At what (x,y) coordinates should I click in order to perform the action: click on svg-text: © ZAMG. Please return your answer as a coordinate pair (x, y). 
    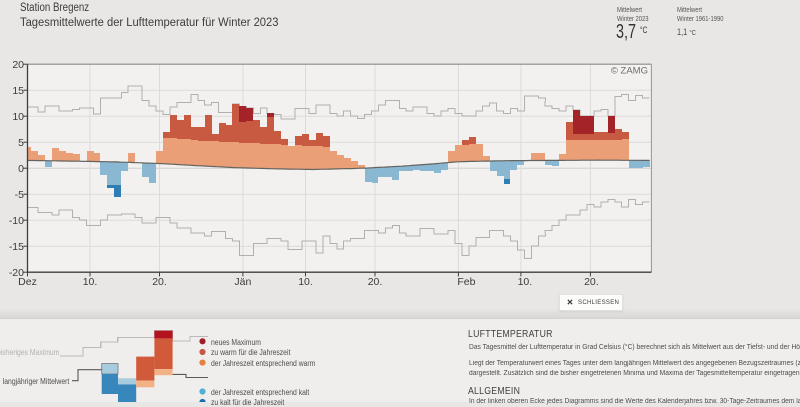
    Looking at the image, I should click on (629, 71).